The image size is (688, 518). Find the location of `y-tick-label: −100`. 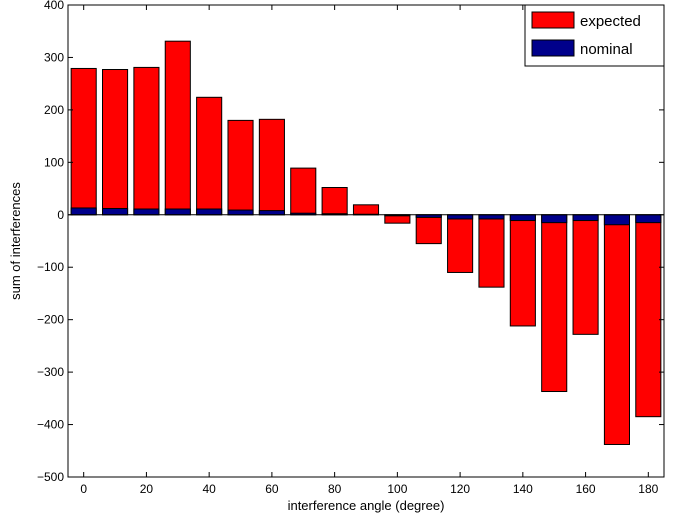

y-tick-label: −100 is located at coordinates (50, 267).